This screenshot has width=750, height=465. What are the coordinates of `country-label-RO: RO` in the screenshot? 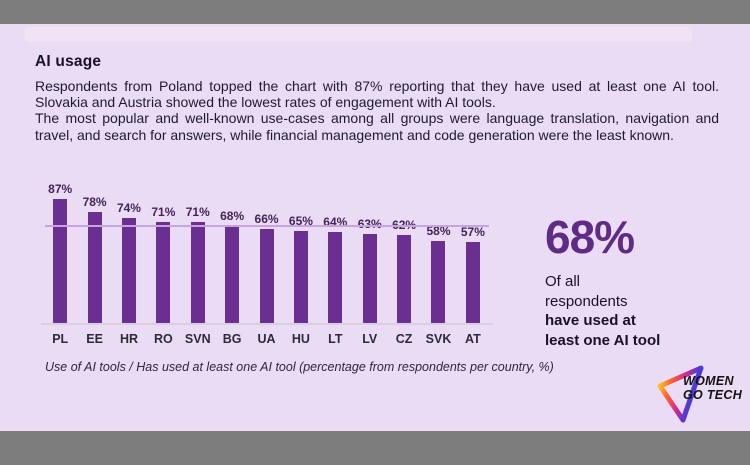 It's located at (163, 338).